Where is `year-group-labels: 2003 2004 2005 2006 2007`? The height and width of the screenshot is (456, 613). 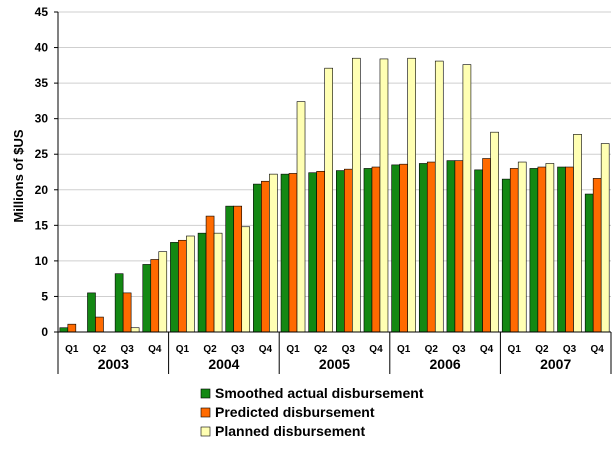
year-group-labels: 2003 2004 2005 2006 2007 is located at coordinates (335, 364).